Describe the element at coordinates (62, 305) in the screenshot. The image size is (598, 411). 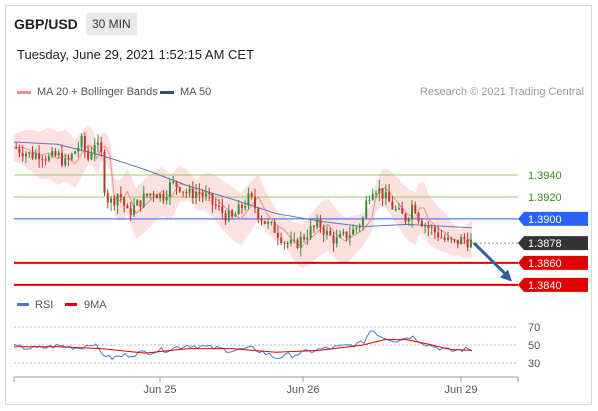
I see `rsi-legend: RSI 9MA` at that location.